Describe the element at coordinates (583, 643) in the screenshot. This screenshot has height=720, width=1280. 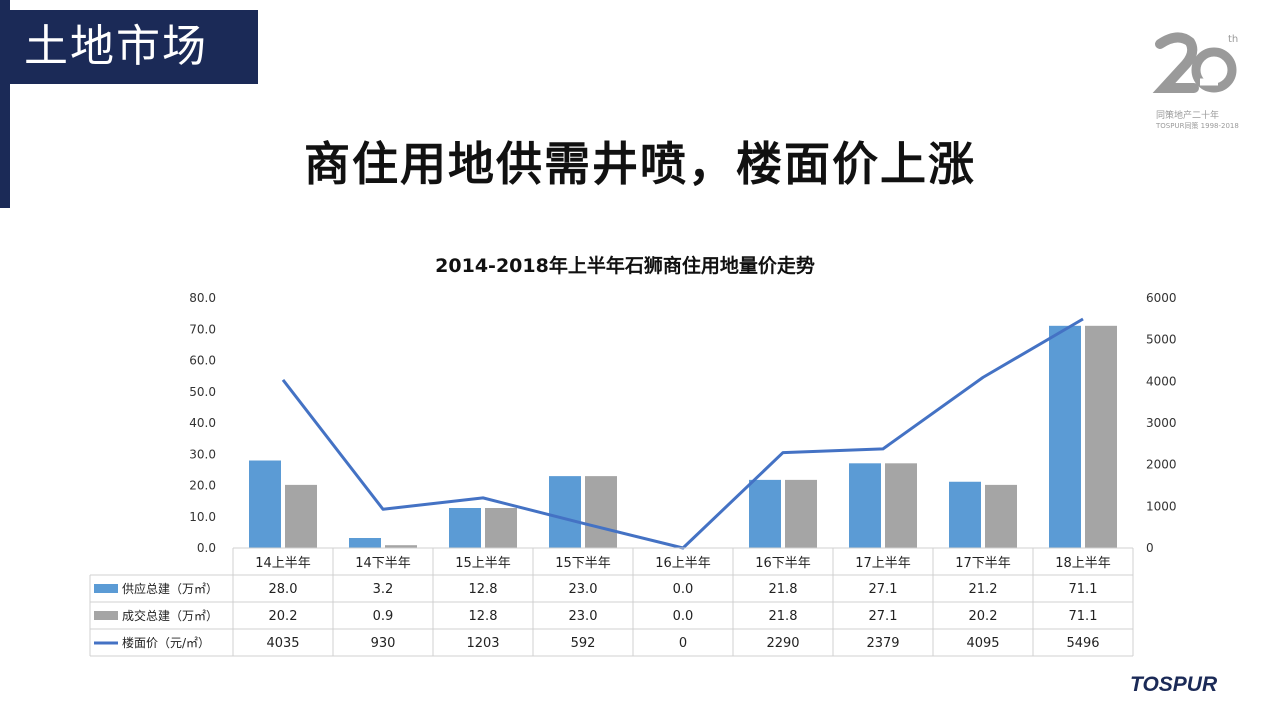
I see `table-cell-value: 592` at that location.